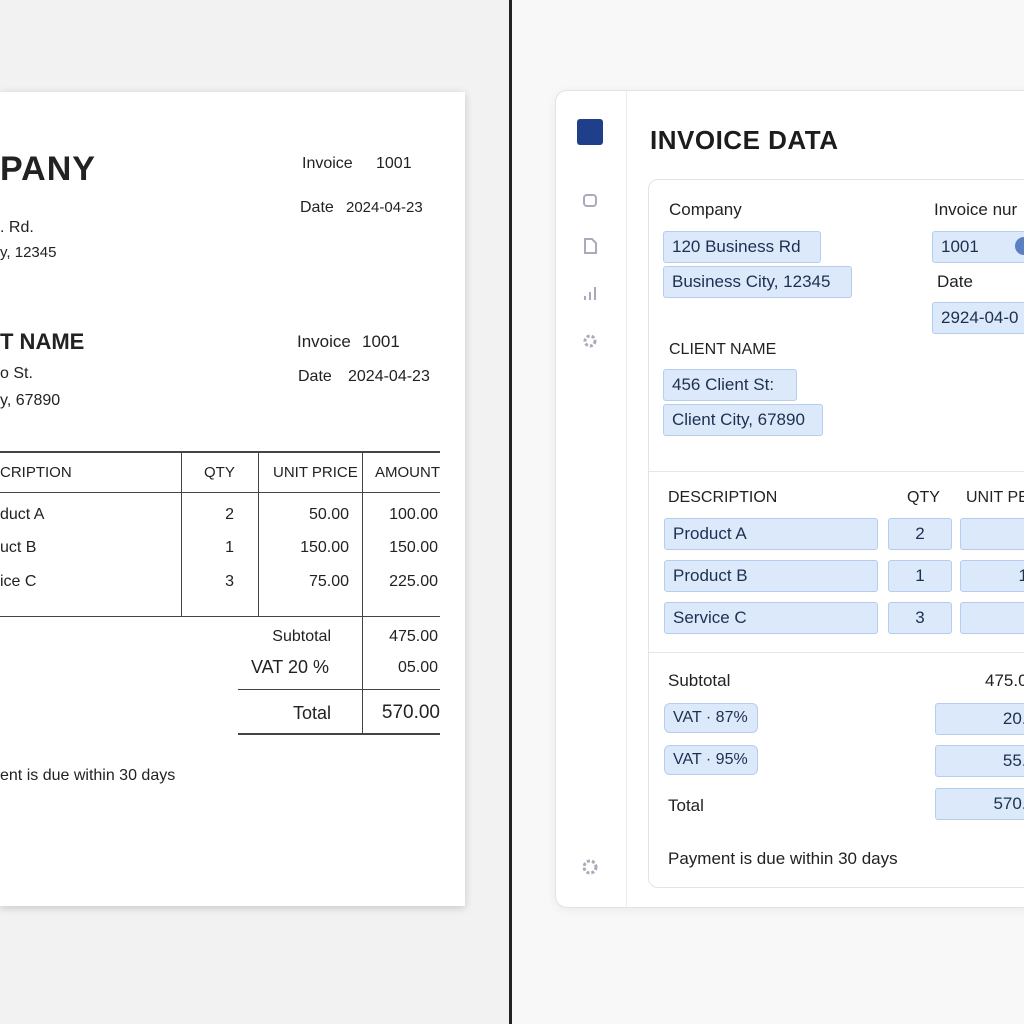 The width and height of the screenshot is (1024, 1024). Describe the element at coordinates (590, 293) in the screenshot. I see `icon-chart` at that location.